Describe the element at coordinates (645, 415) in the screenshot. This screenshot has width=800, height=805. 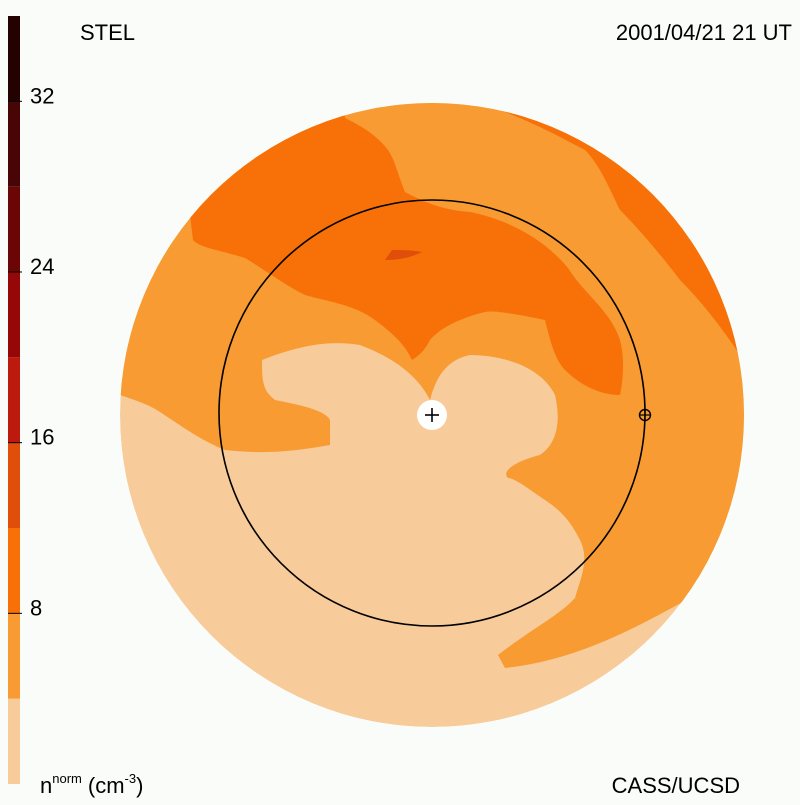
I see `earth-icon` at that location.